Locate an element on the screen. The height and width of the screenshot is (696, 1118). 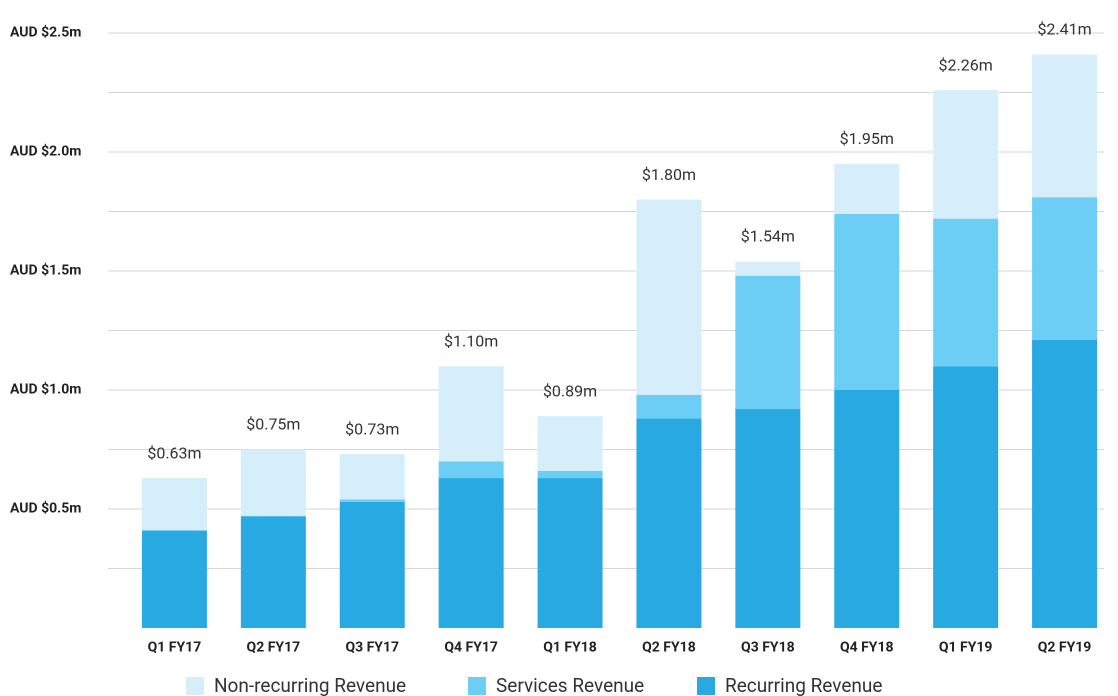
total-label: $0.63m is located at coordinates (174, 452).